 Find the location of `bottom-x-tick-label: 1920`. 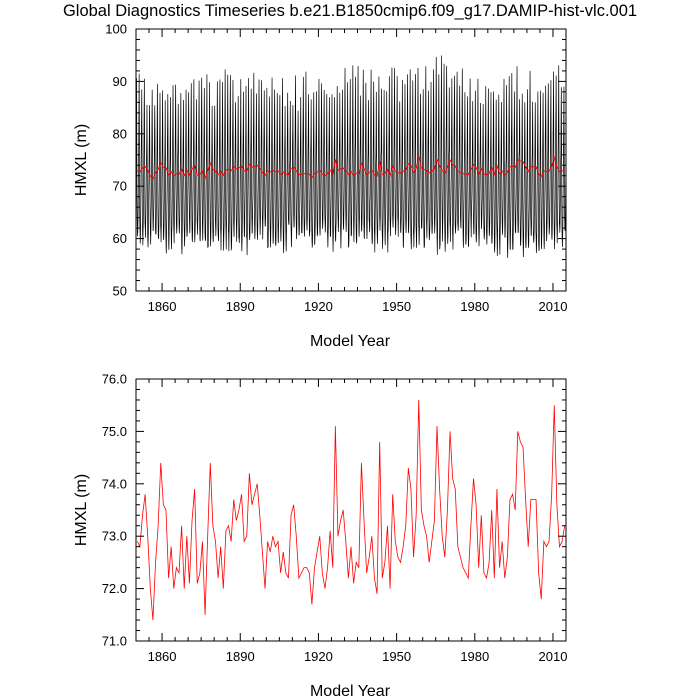

bottom-x-tick-label: 1920 is located at coordinates (318, 656).